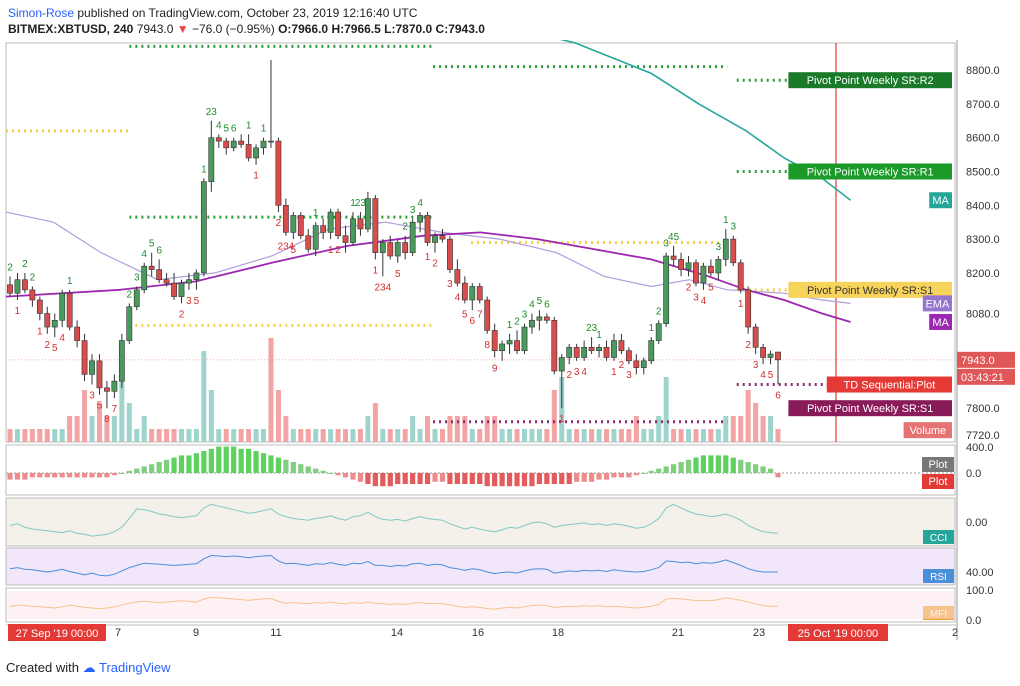  I want to click on cci-line, so click(394, 520).